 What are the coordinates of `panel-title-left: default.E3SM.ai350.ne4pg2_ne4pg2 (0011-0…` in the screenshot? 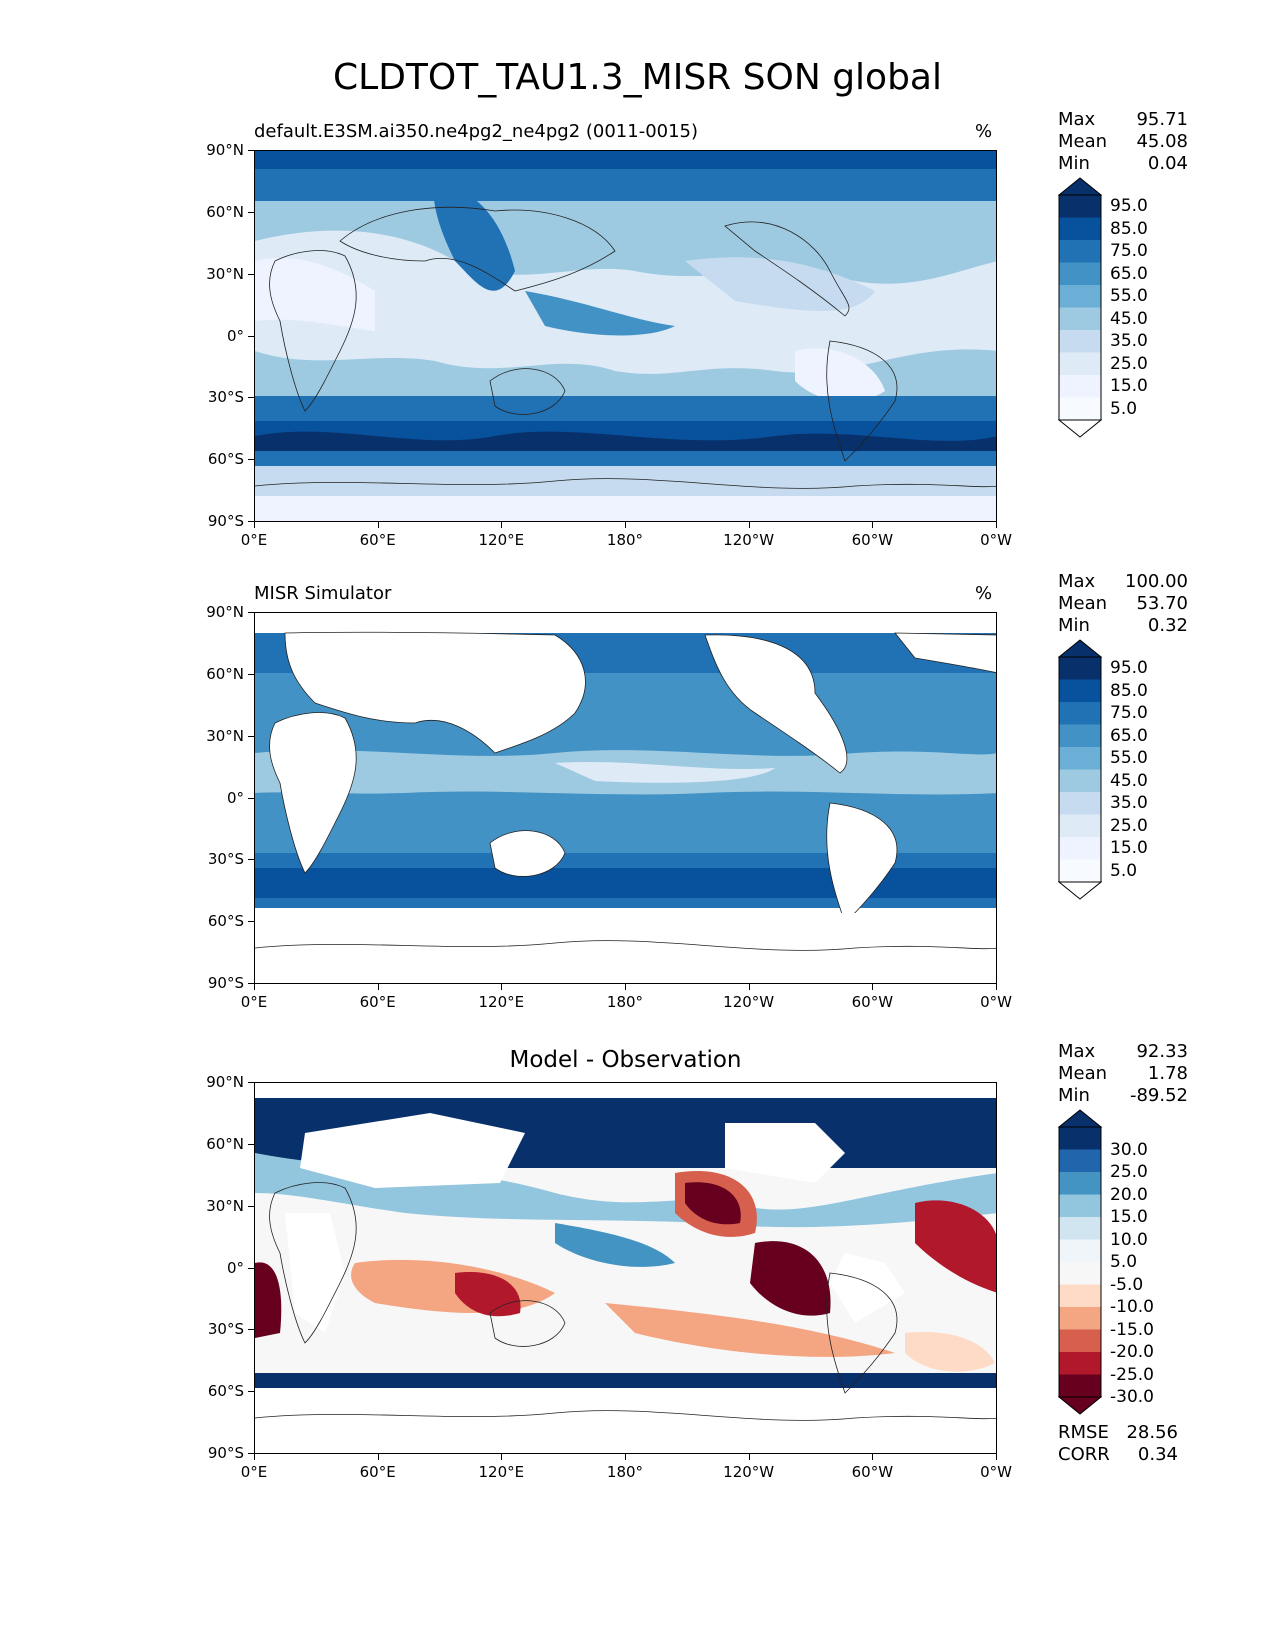 It's located at (476, 131).